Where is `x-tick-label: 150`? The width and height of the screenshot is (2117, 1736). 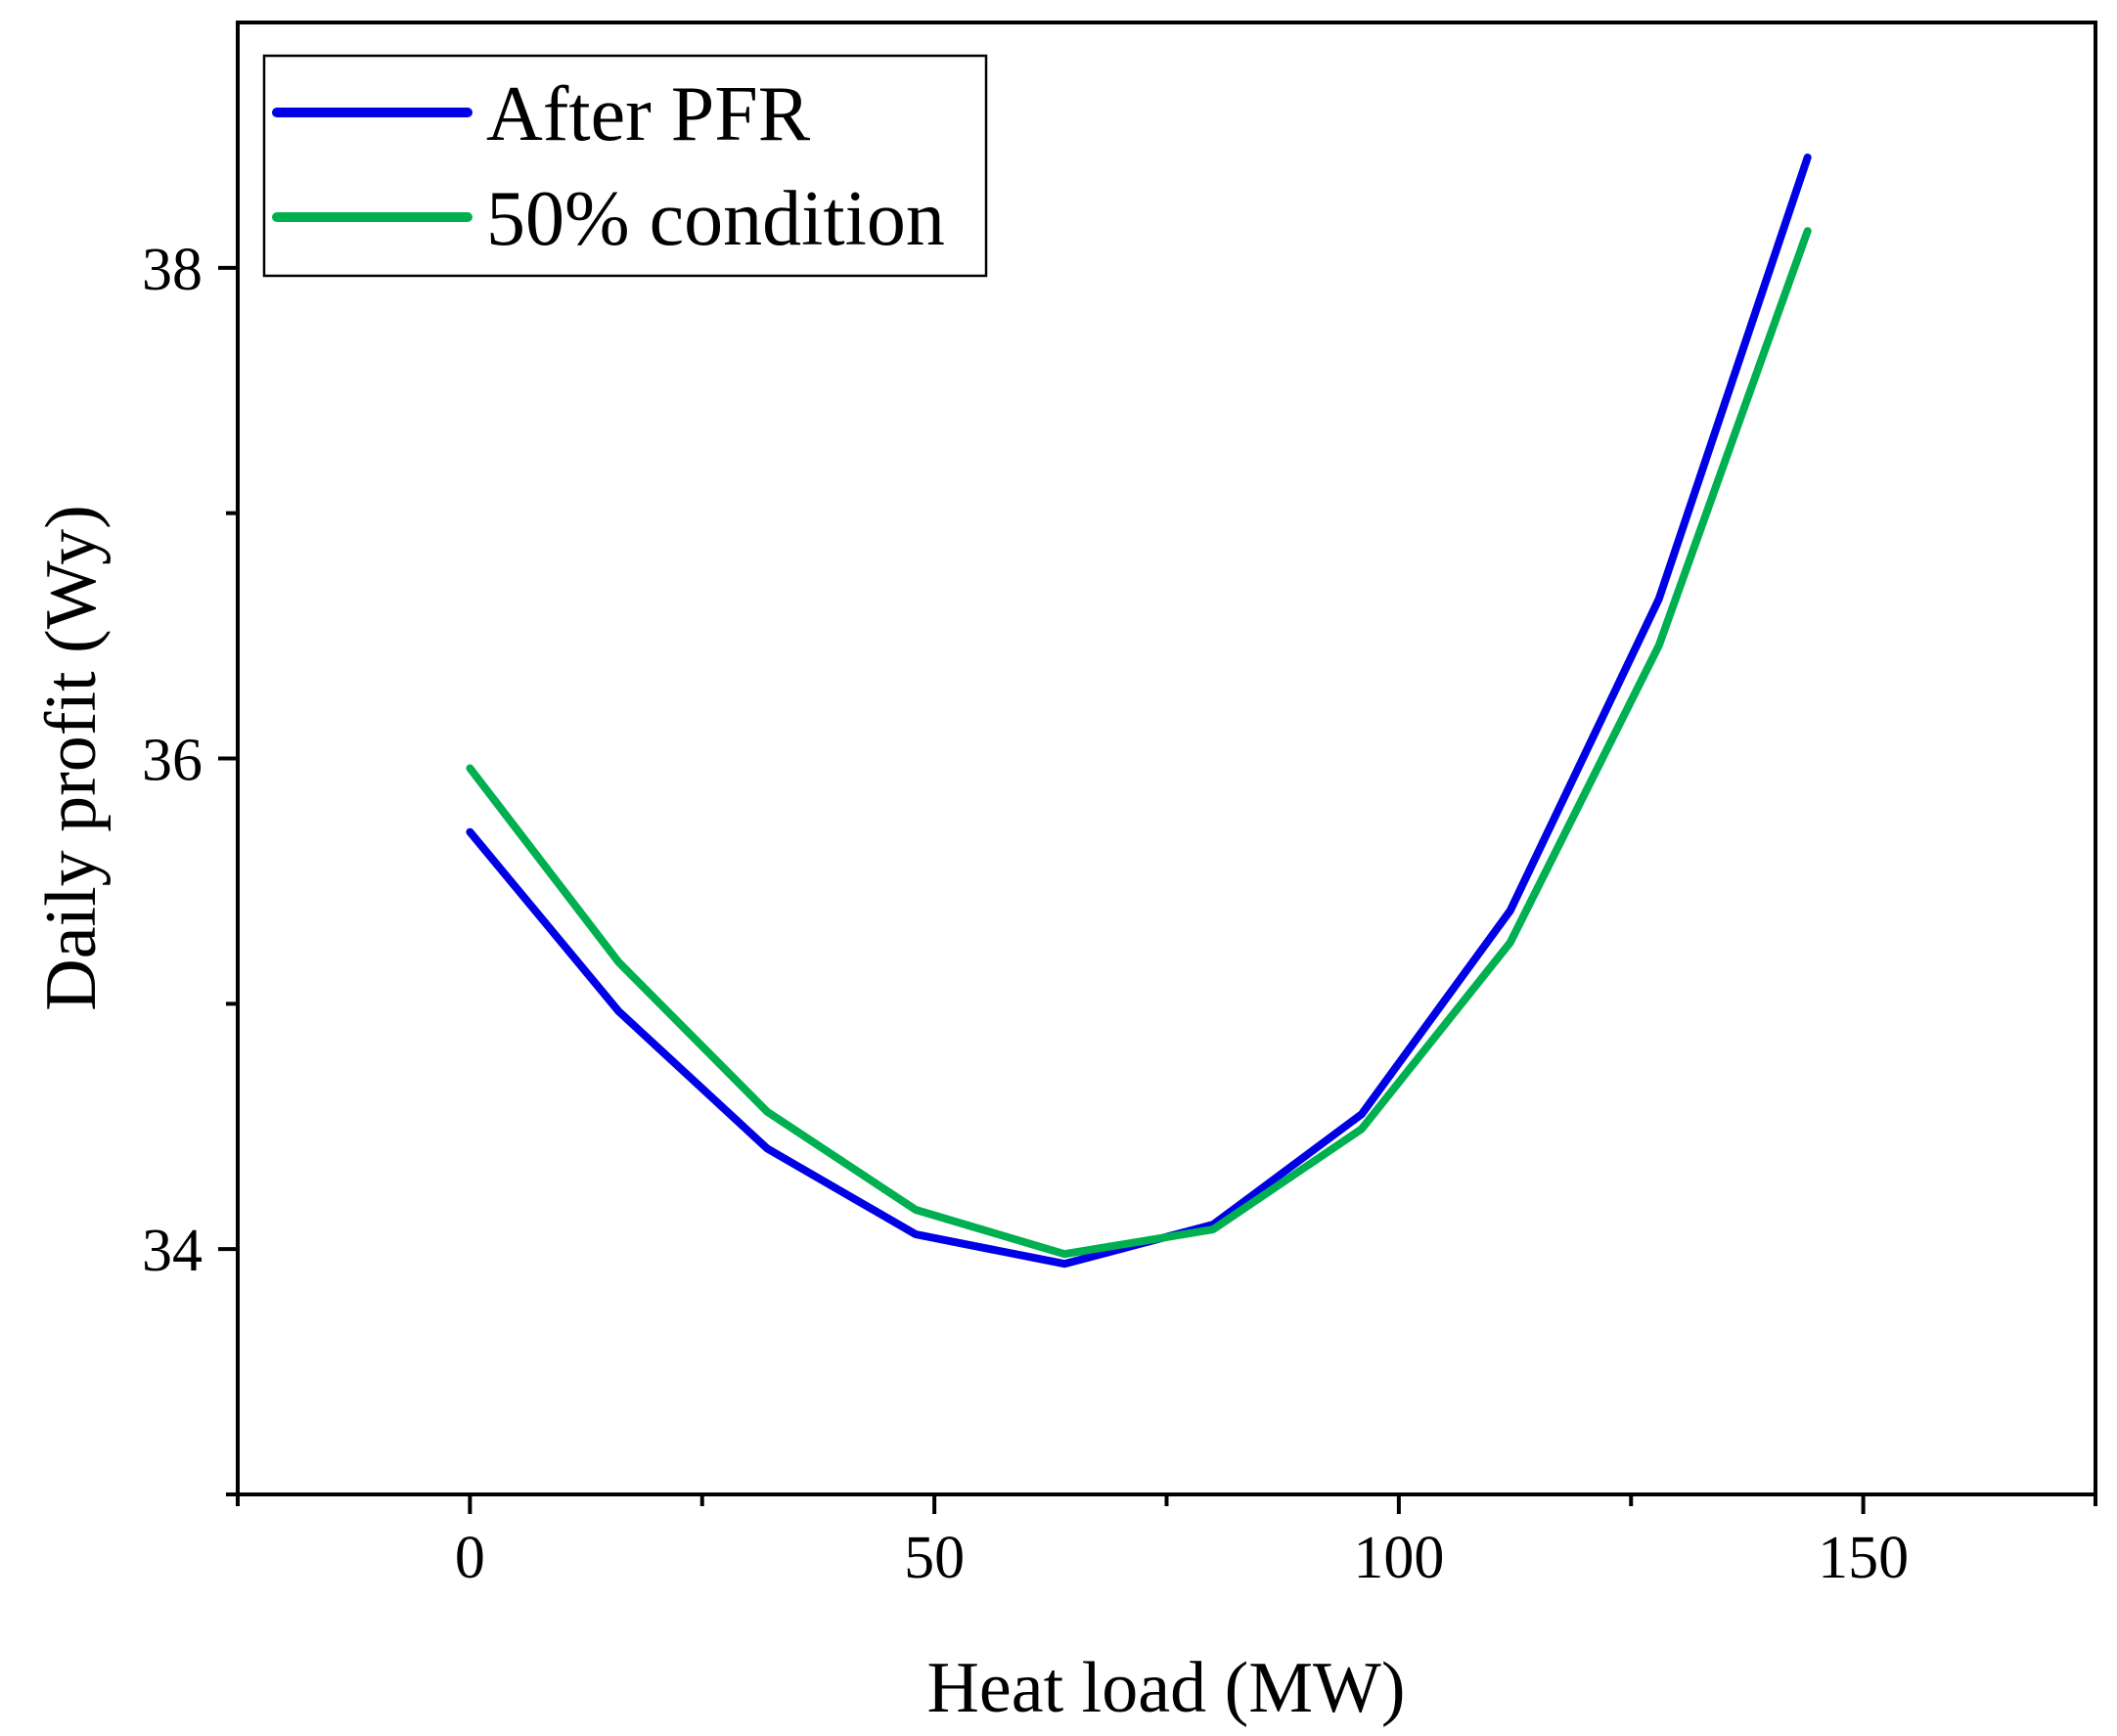
x-tick-label: 150 is located at coordinates (1863, 1558).